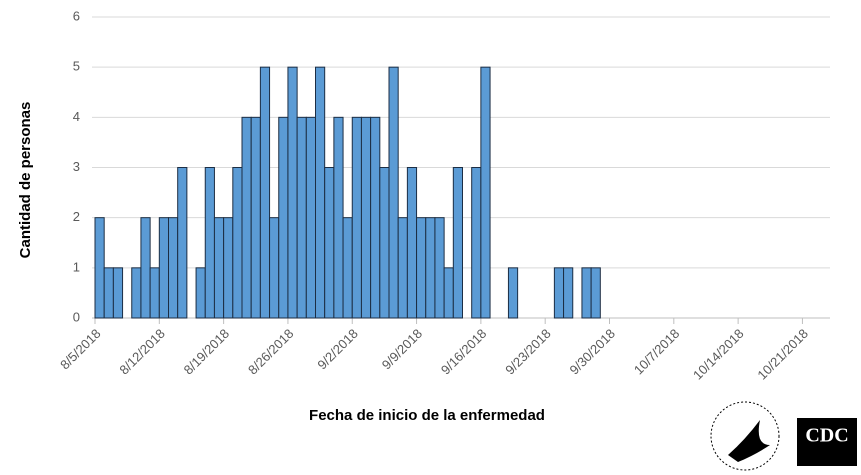 The width and height of the screenshot is (861, 475). What do you see at coordinates (826, 436) in the screenshot?
I see `cdc-text: CDC` at bounding box center [826, 436].